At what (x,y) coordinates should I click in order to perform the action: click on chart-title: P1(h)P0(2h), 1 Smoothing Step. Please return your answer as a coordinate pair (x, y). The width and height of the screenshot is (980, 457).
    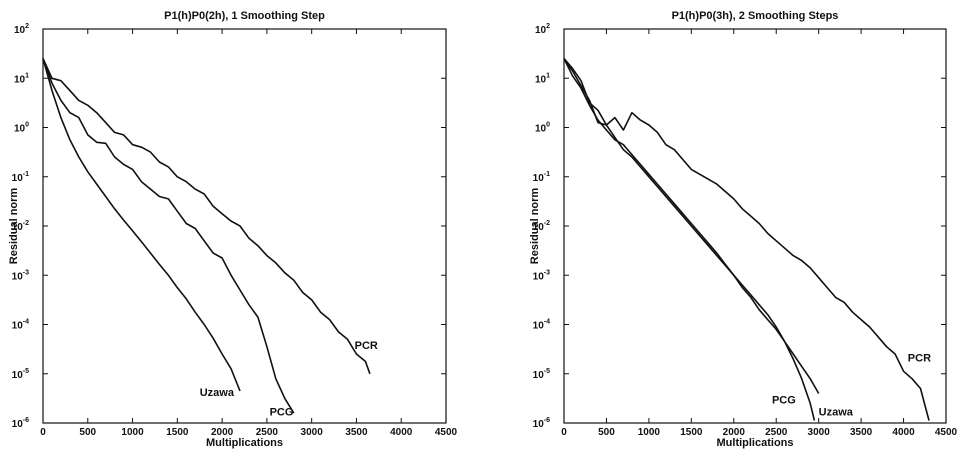
    Looking at the image, I should click on (244, 16).